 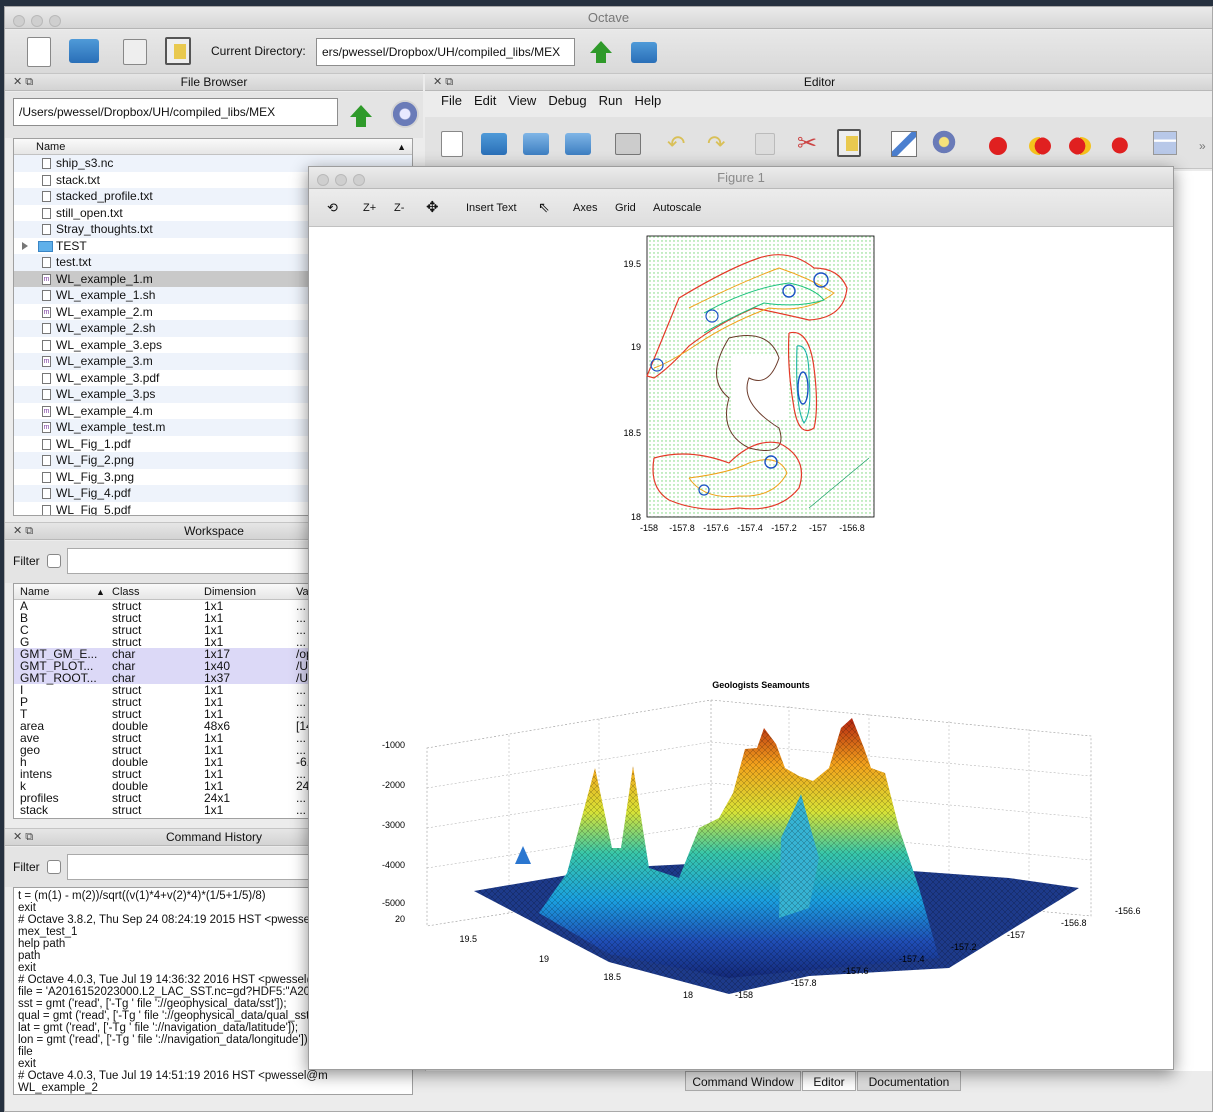 I want to click on tab-documentation: Documentation, so click(x=909, y=1081).